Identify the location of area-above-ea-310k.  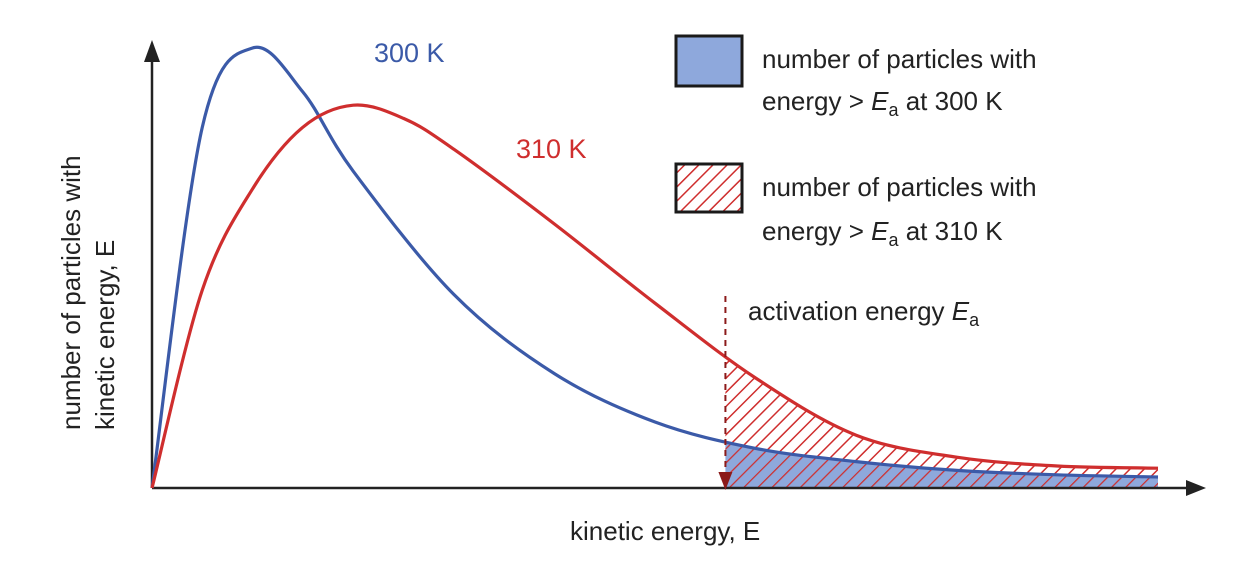
(941, 421).